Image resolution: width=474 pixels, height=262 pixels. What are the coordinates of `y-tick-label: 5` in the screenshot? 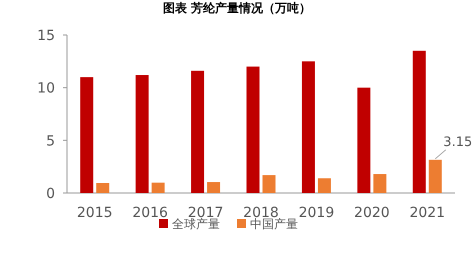 It's located at (50, 141).